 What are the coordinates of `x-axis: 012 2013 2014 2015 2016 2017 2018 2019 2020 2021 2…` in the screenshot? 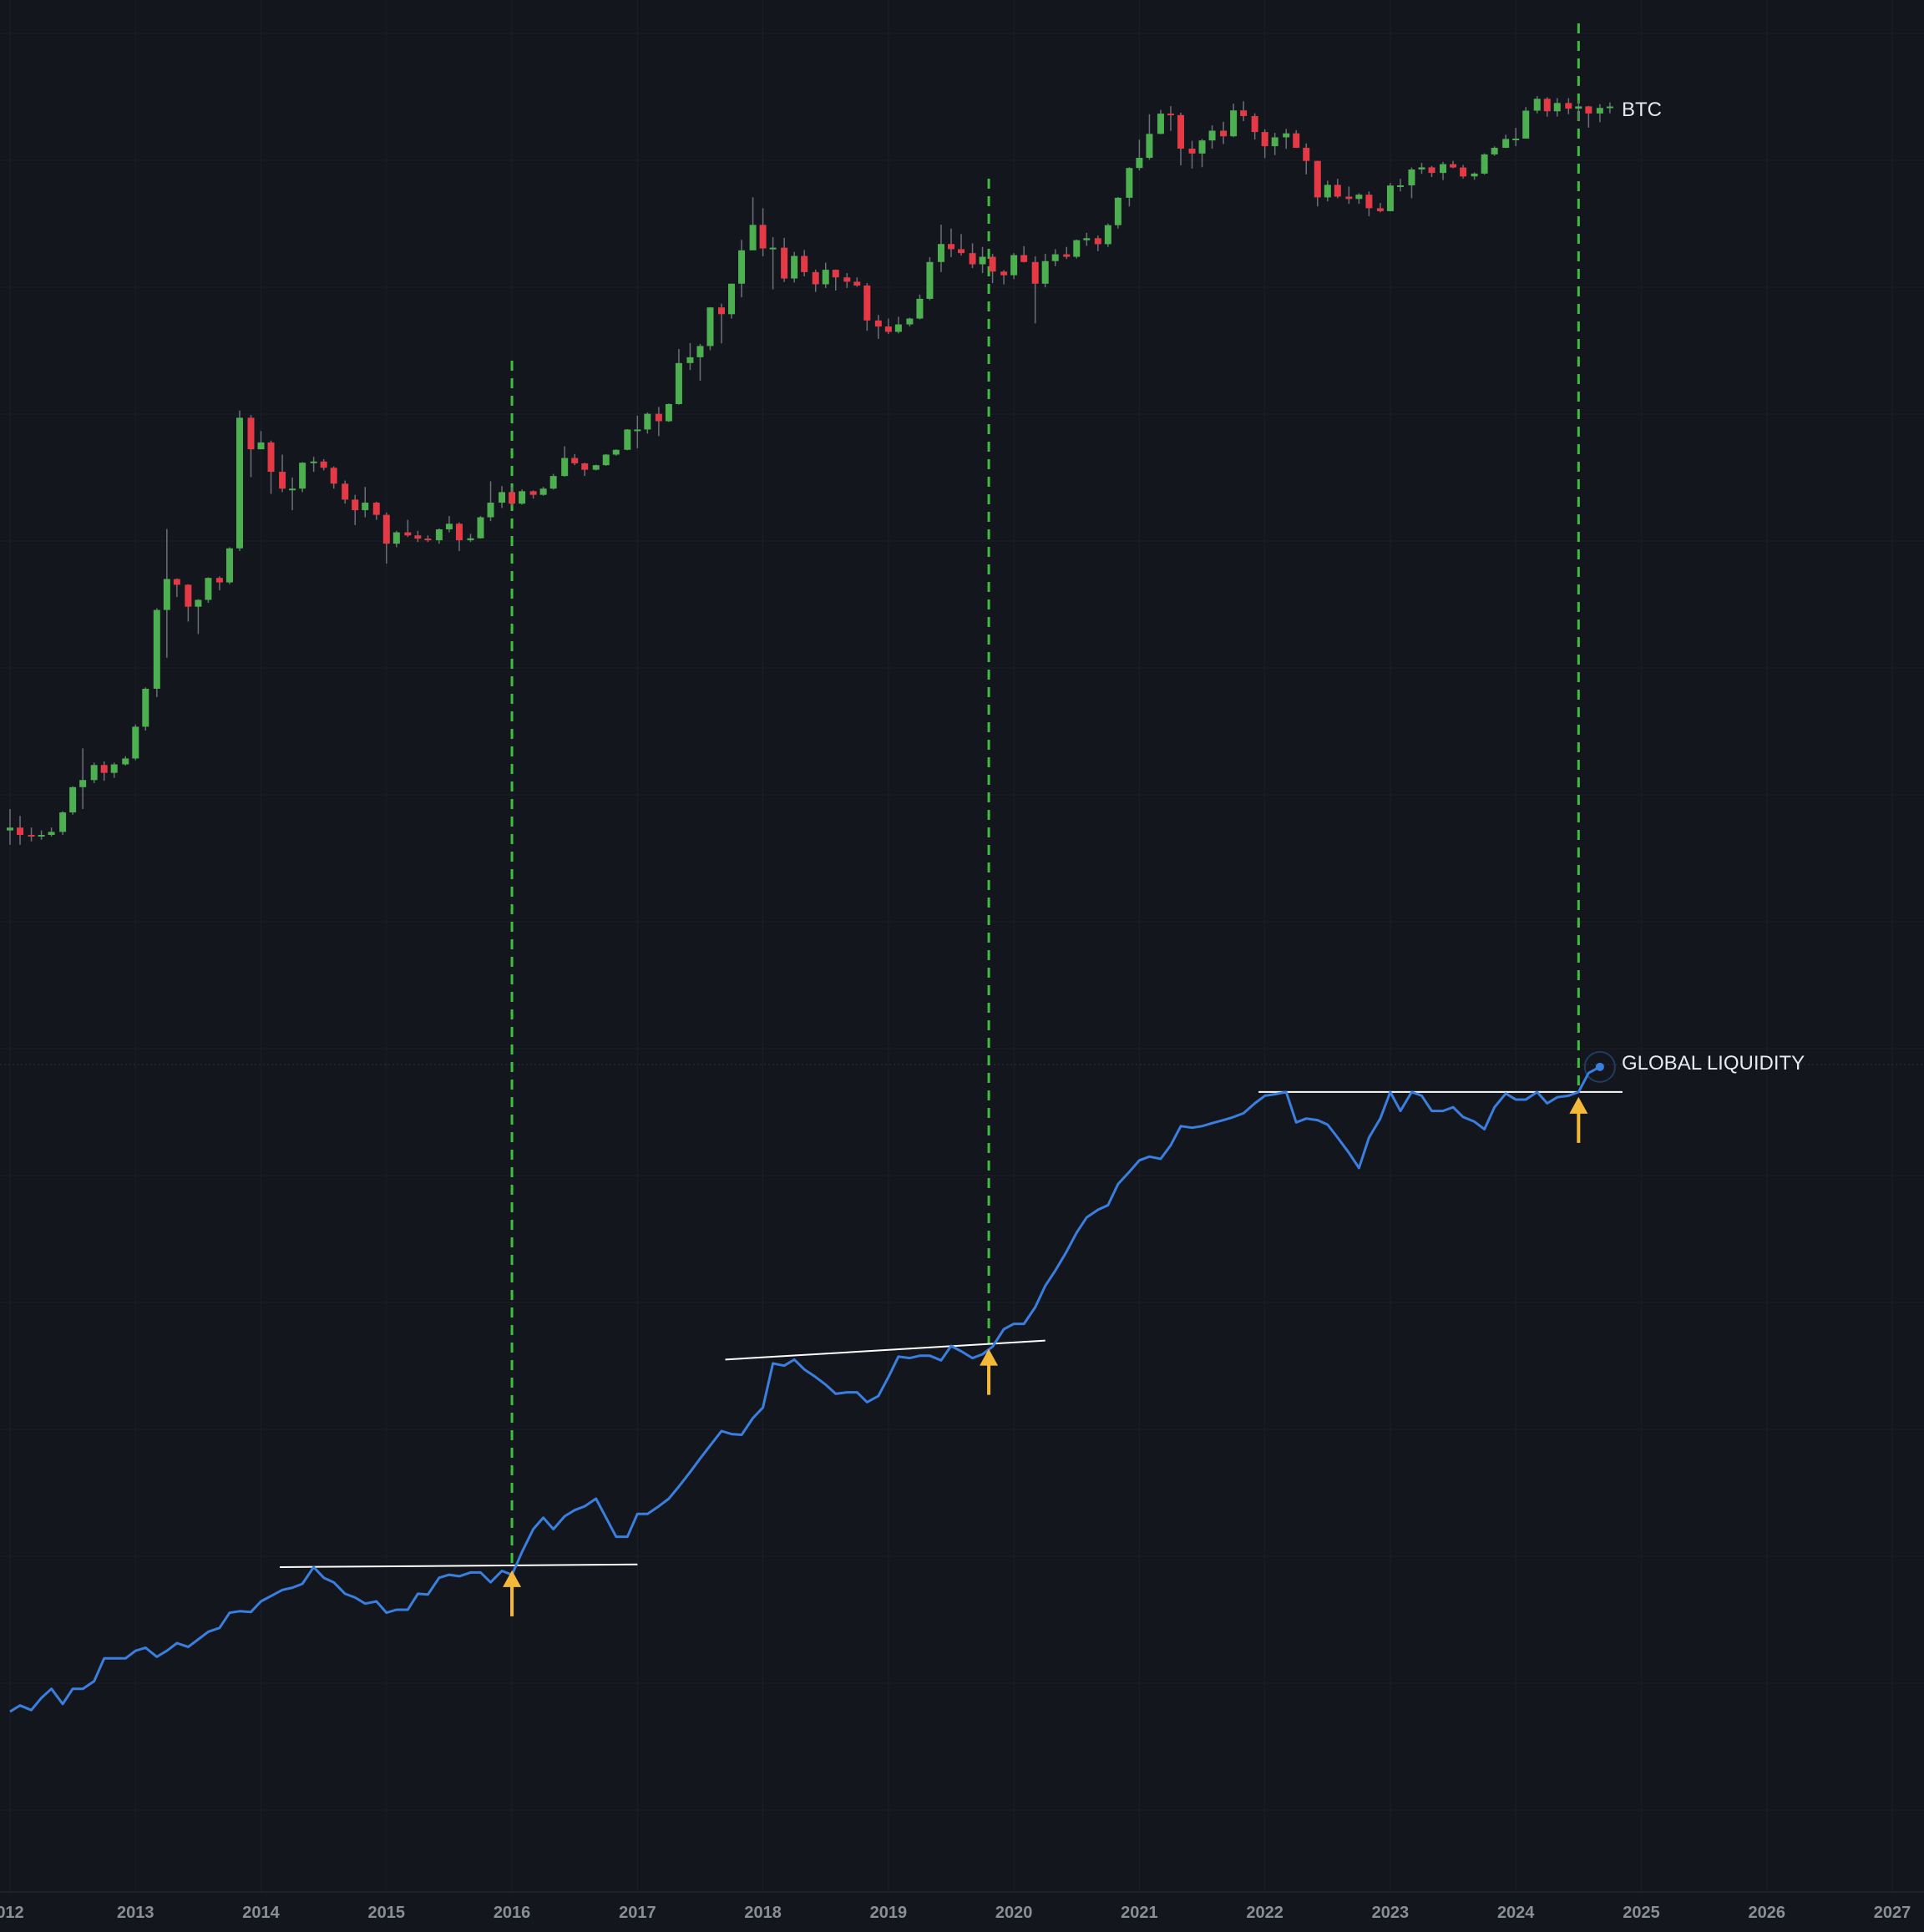 It's located at (962, 1906).